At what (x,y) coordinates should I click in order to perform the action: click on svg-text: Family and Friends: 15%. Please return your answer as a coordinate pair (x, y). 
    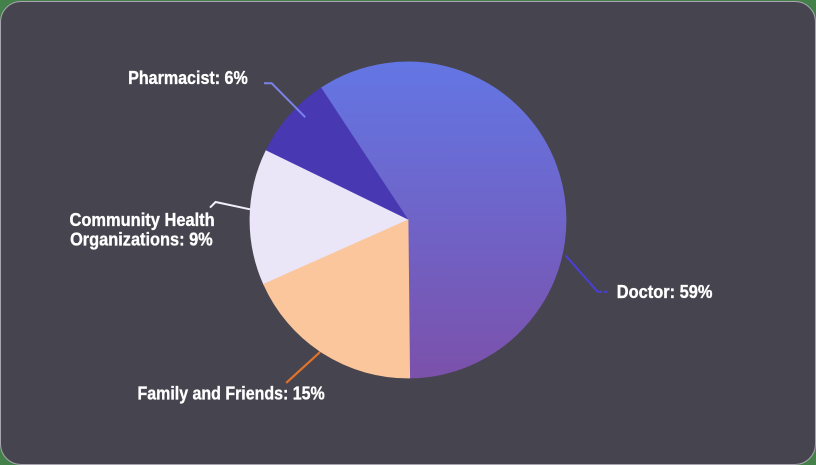
    Looking at the image, I should click on (231, 392).